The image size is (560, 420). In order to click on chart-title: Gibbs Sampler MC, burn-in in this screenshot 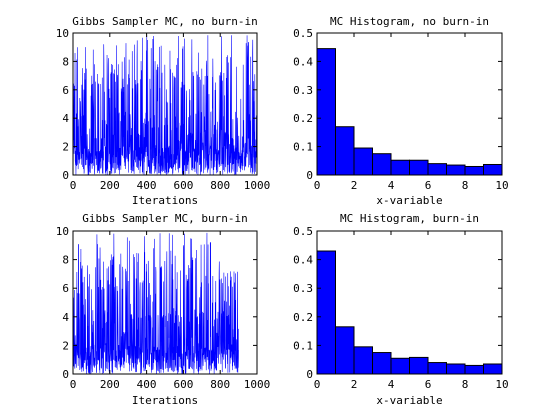, I will do `click(165, 218)`.